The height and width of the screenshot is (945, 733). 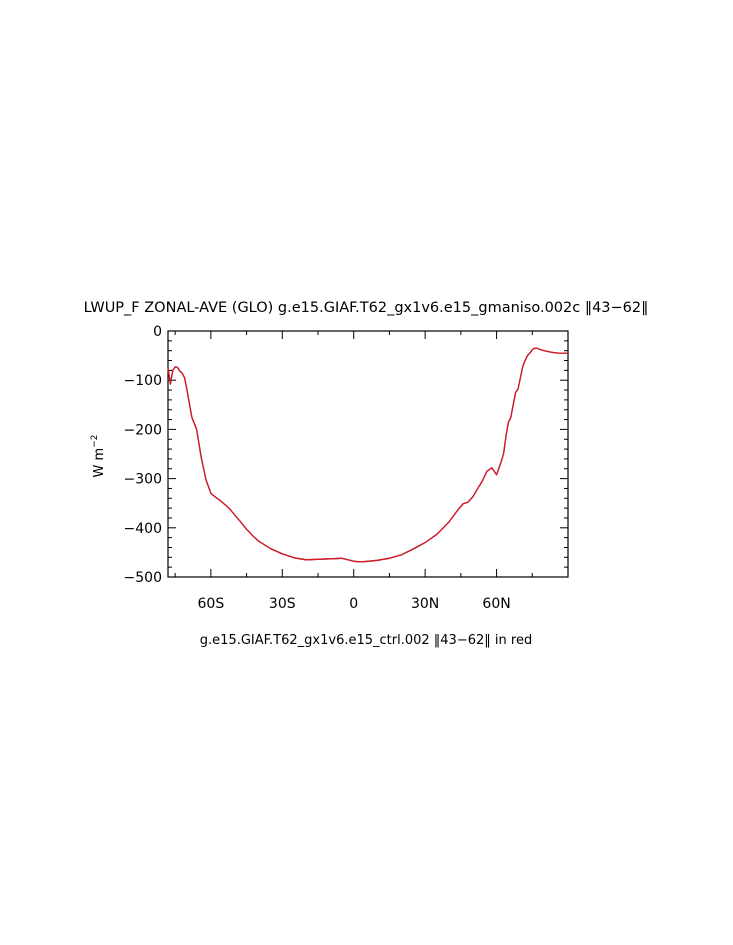 What do you see at coordinates (143, 578) in the screenshot?
I see `y-tick-label: −500` at bounding box center [143, 578].